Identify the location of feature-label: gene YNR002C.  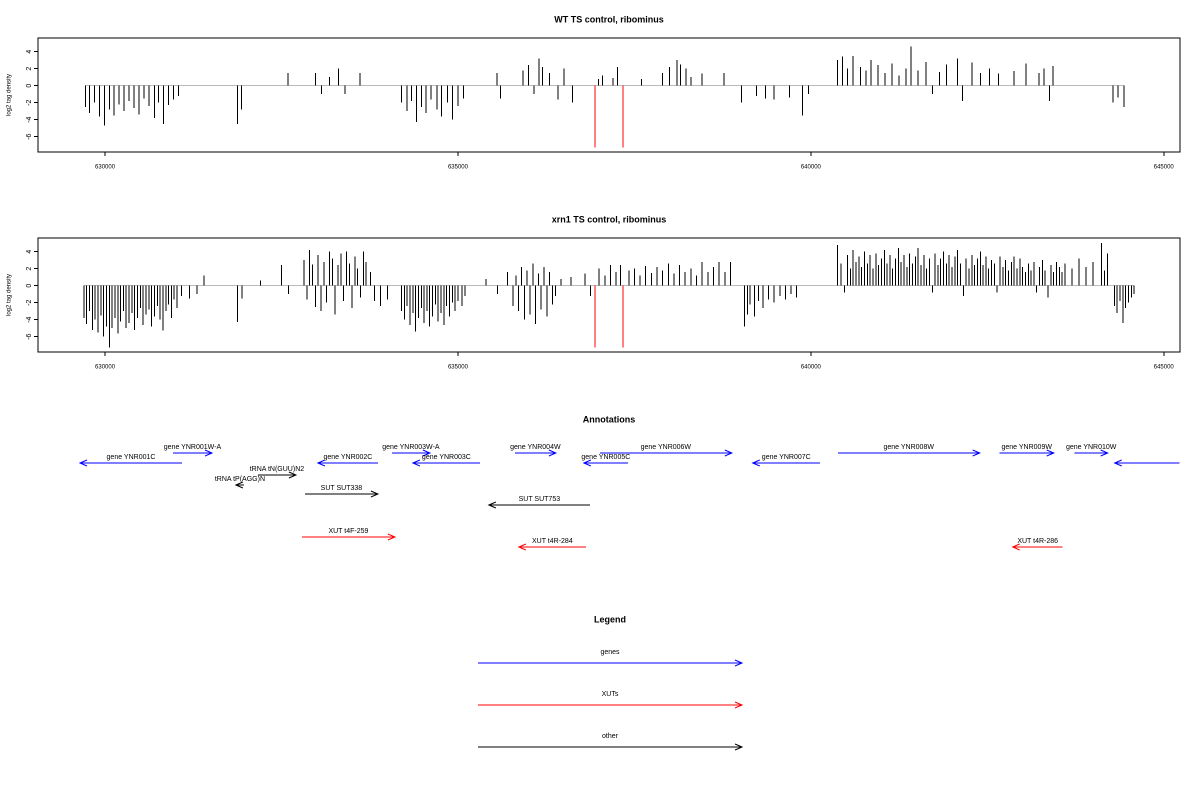
(347, 457).